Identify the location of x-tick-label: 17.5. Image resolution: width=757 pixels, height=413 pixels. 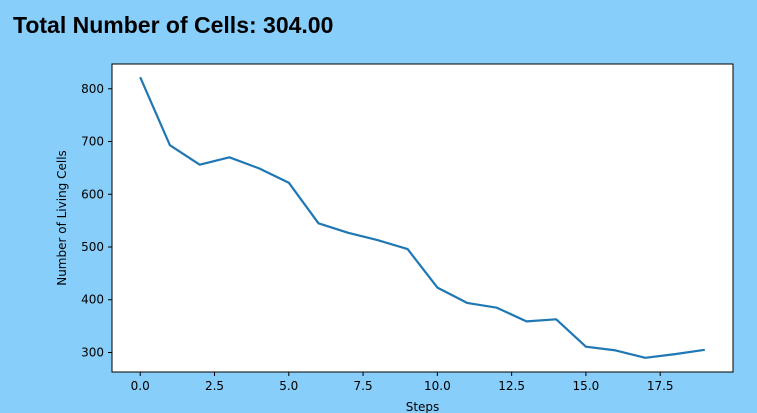
(660, 386).